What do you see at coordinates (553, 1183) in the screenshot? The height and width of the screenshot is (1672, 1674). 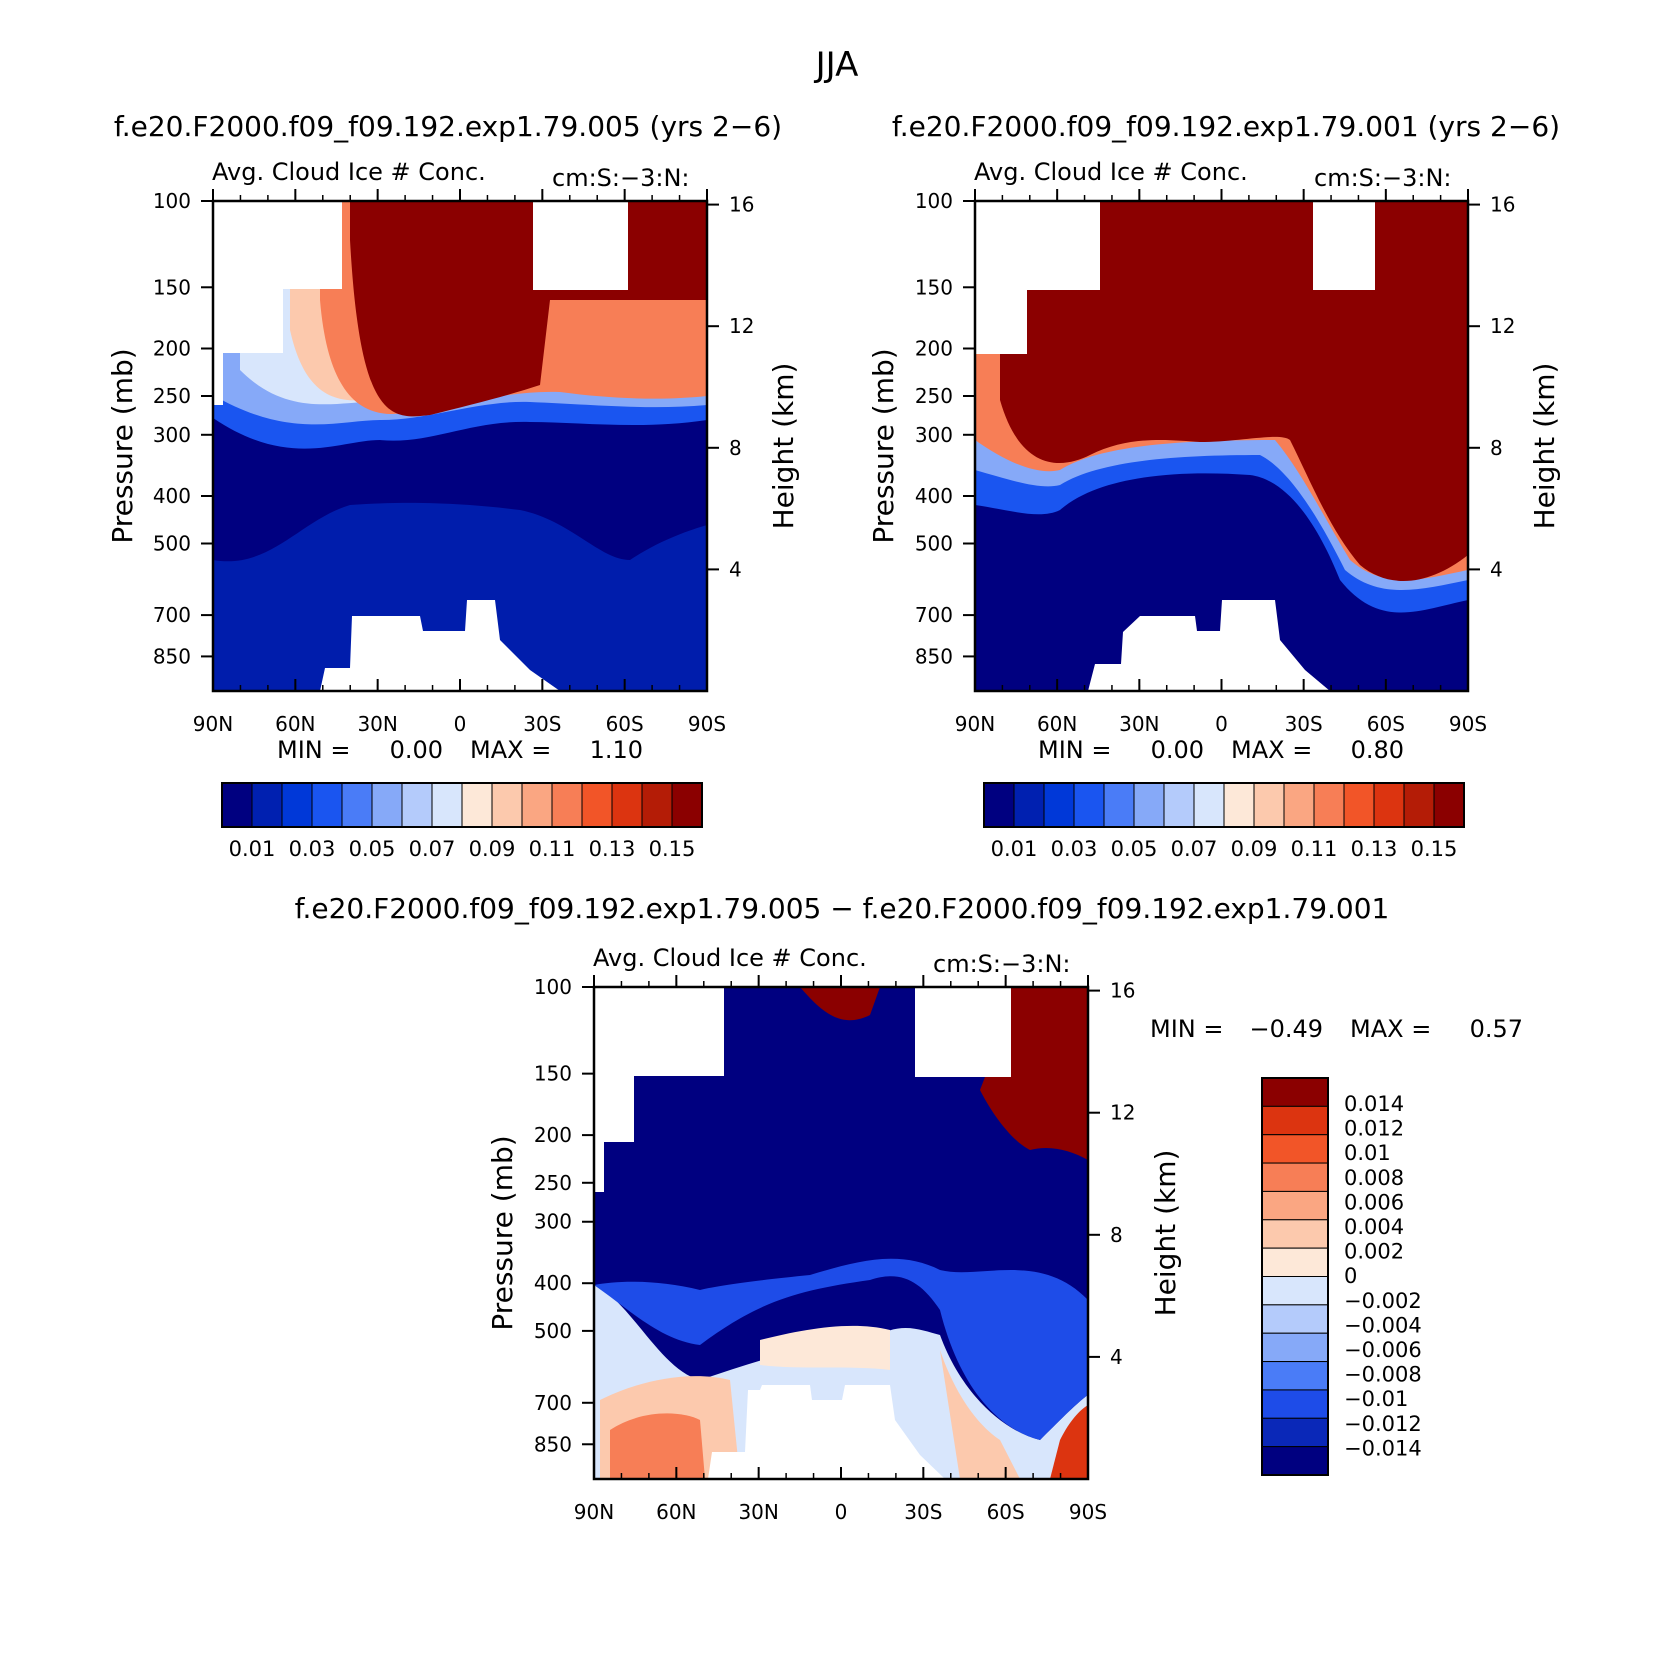 I see `panel-3-ytick-label: 250` at bounding box center [553, 1183].